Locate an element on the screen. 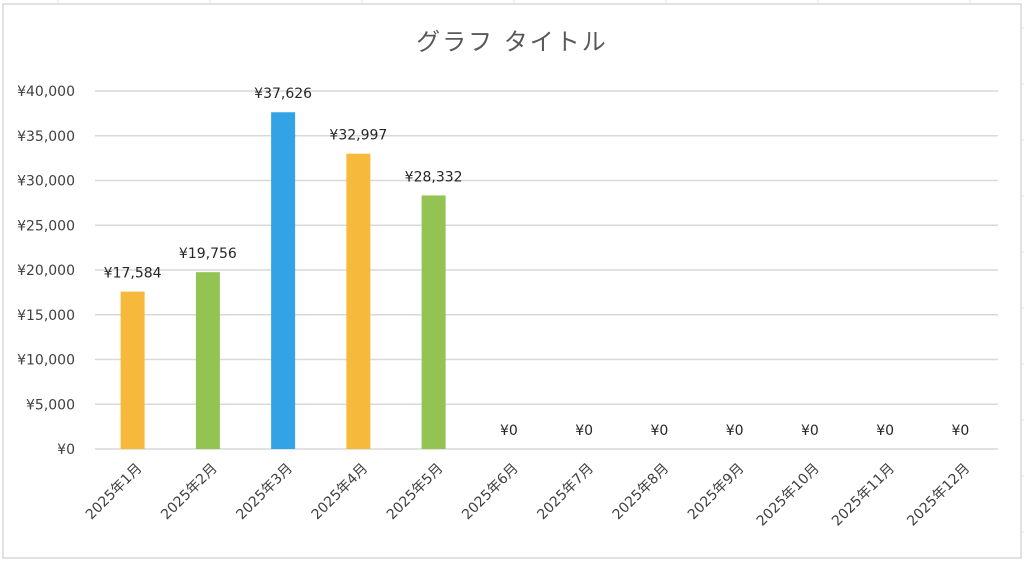  data-label: ¥37,626 is located at coordinates (283, 94).